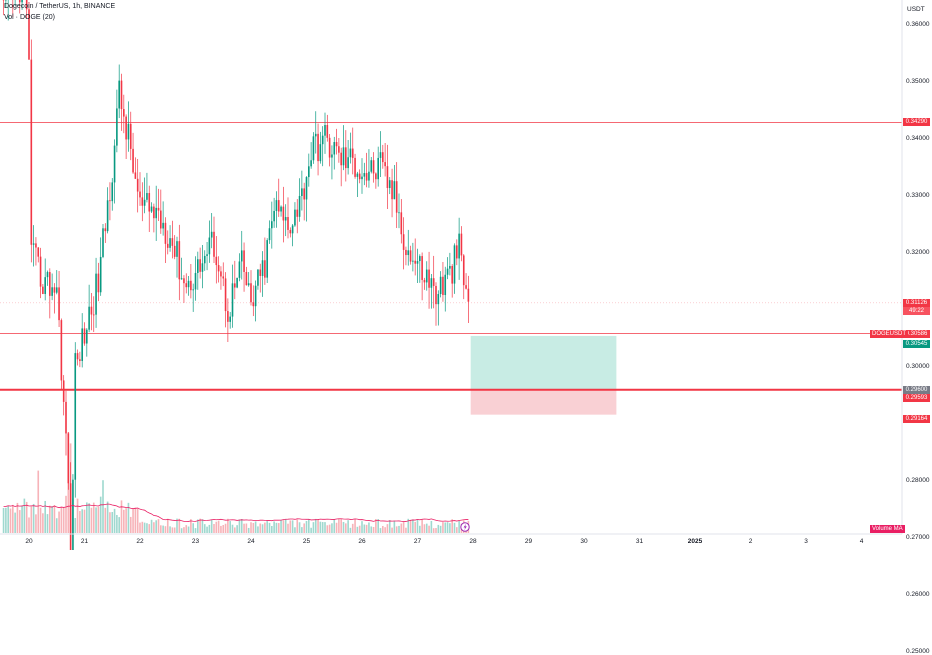  Describe the element at coordinates (806, 541) in the screenshot. I see `time-tick-label: 3` at that location.